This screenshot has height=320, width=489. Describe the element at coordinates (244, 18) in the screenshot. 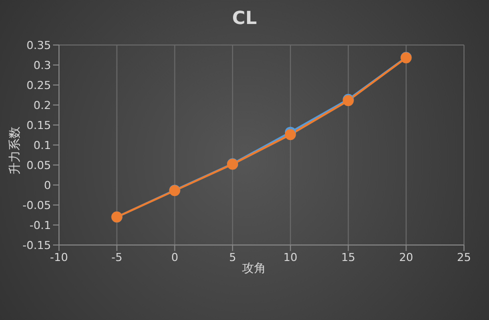

I see `chart-title: CL` at that location.